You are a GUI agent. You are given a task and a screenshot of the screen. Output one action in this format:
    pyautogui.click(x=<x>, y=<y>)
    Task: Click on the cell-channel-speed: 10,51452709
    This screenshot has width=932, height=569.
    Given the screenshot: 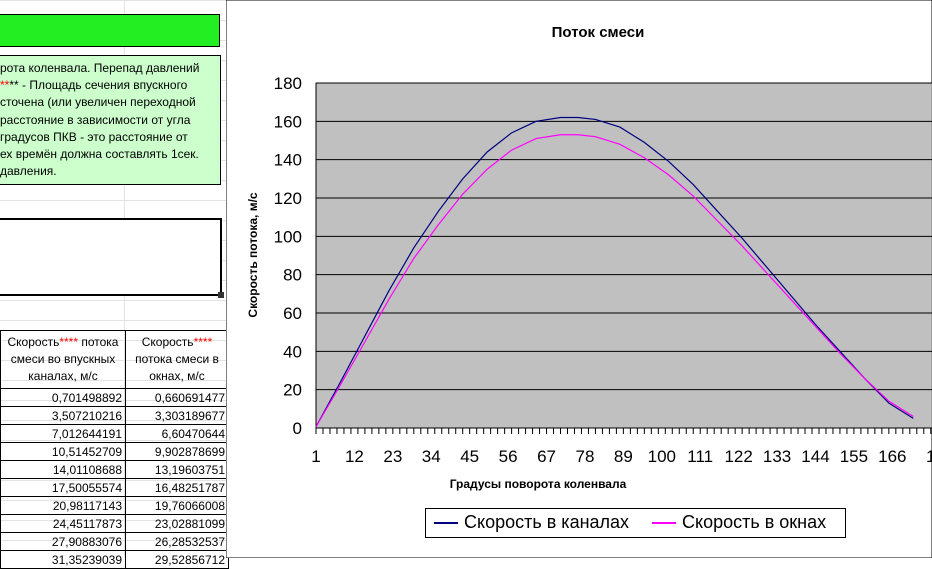 What is the action you would take?
    pyautogui.click(x=63, y=451)
    